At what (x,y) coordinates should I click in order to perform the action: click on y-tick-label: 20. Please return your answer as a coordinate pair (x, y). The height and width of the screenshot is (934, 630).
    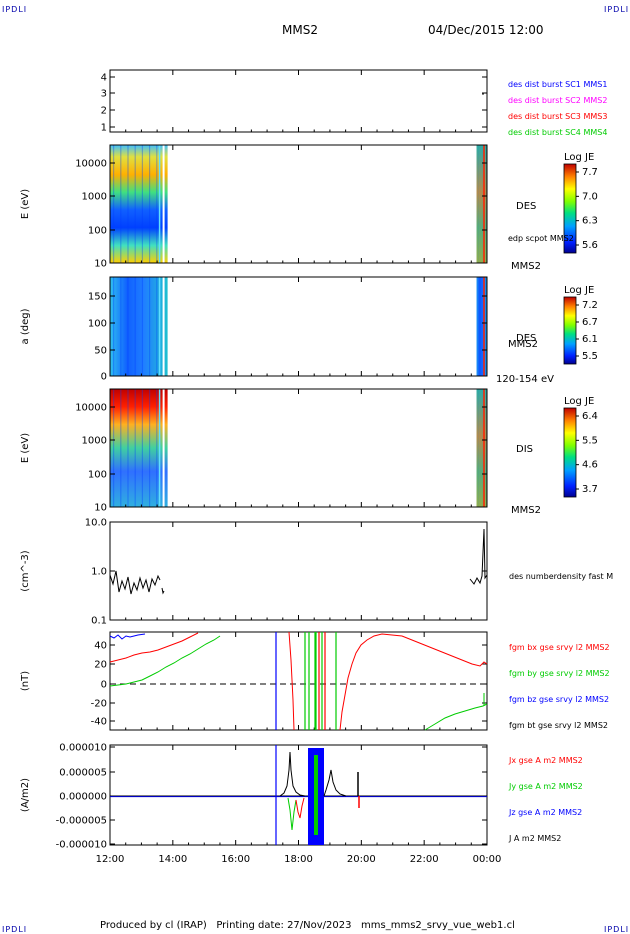
    Looking at the image, I should click on (100, 665).